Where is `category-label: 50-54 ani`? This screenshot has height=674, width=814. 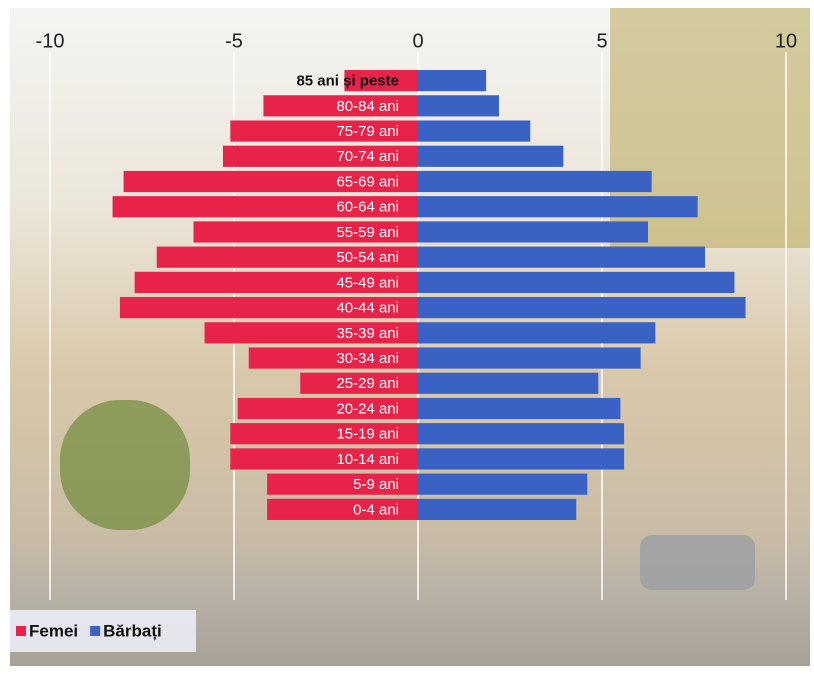
category-label: 50-54 ani is located at coordinates (367, 257).